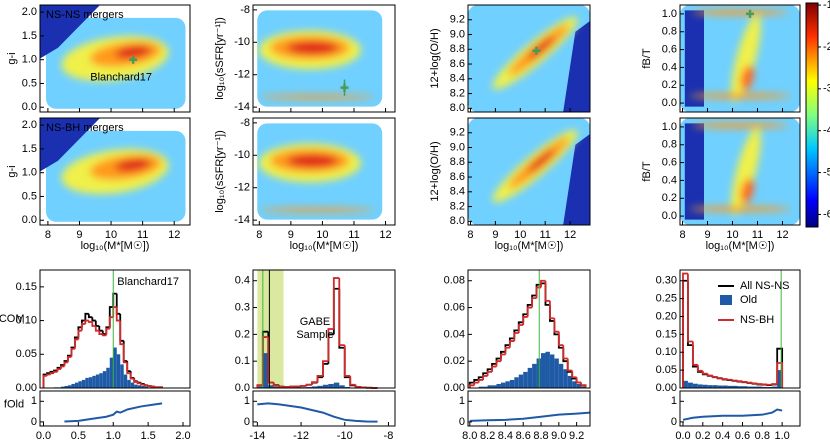 The width and height of the screenshot is (830, 444). I want to click on y-tick-label: 0.00, so click(26, 388).